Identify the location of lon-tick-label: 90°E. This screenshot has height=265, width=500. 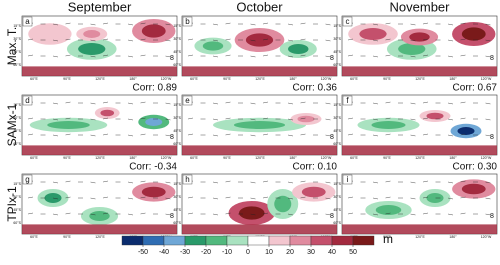
(387, 79).